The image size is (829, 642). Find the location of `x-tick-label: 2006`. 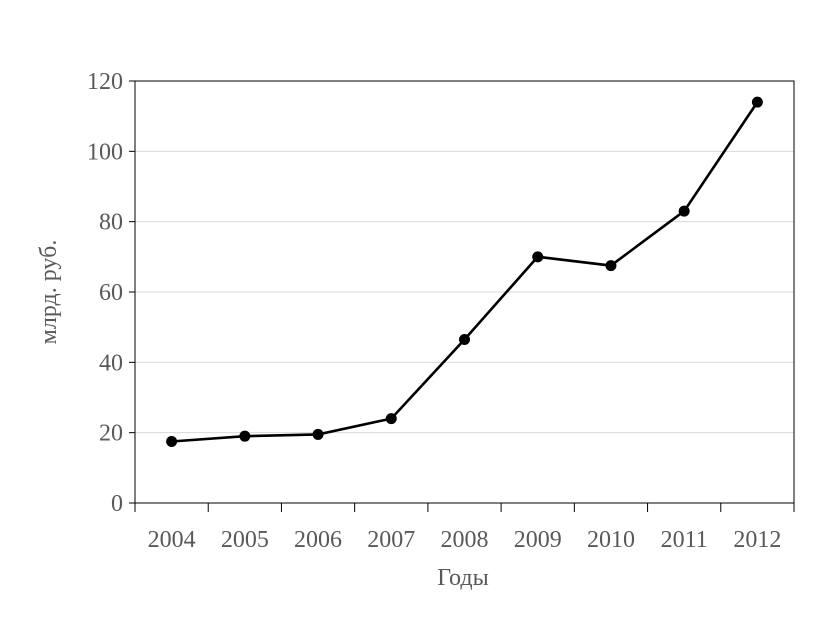

x-tick-label: 2006 is located at coordinates (318, 540).